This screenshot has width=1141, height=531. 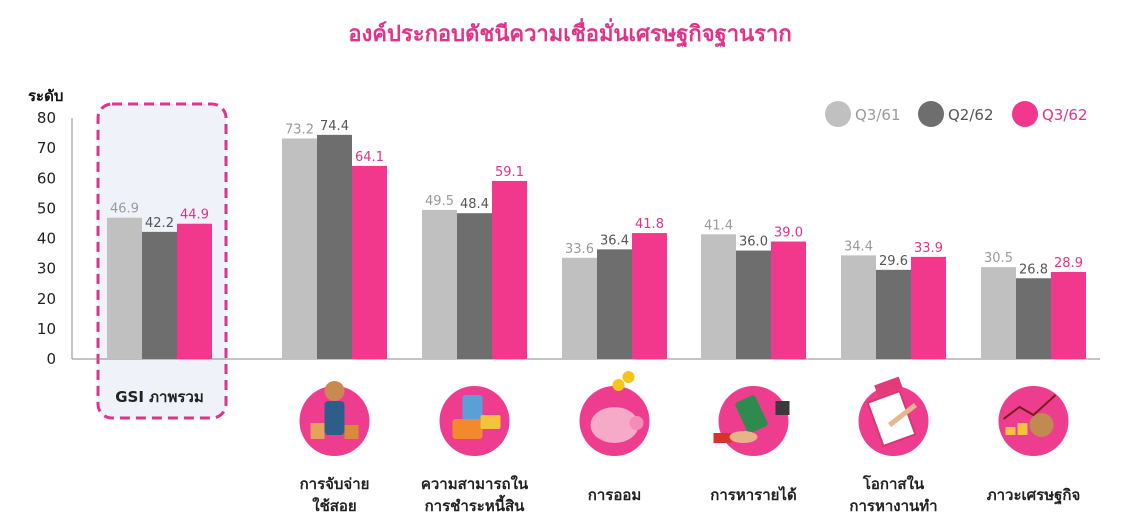 What do you see at coordinates (614, 495) in the screenshot?
I see `category-label: การออม` at bounding box center [614, 495].